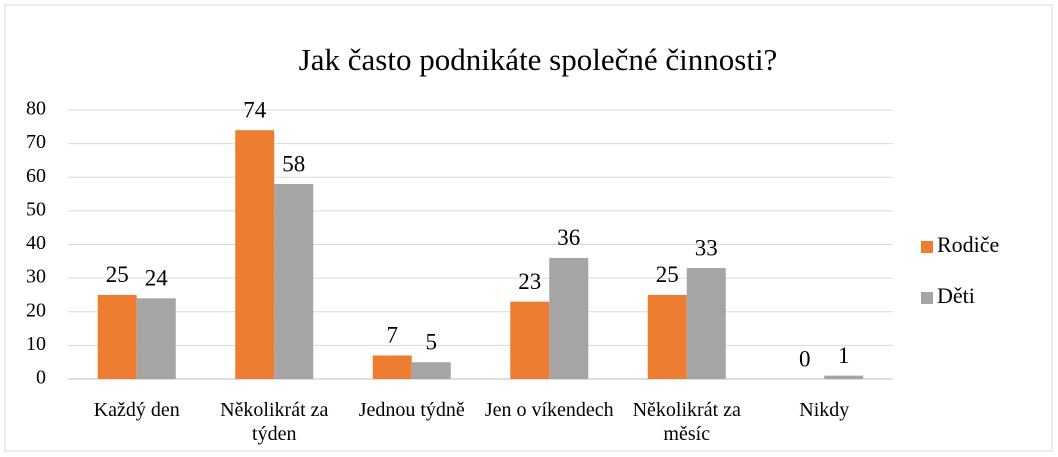  What do you see at coordinates (36, 176) in the screenshot?
I see `y-tick-label: 60` at bounding box center [36, 176].